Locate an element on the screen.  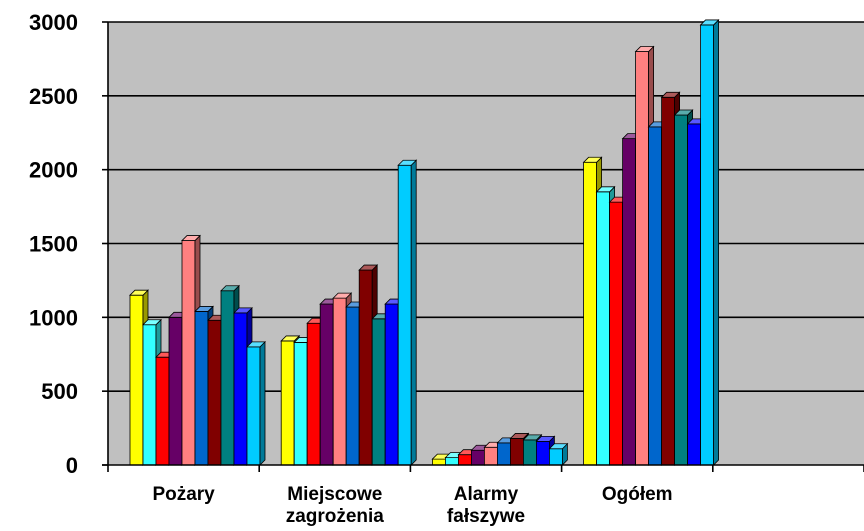
y-tick-label-500: 500 is located at coordinates (59, 391).